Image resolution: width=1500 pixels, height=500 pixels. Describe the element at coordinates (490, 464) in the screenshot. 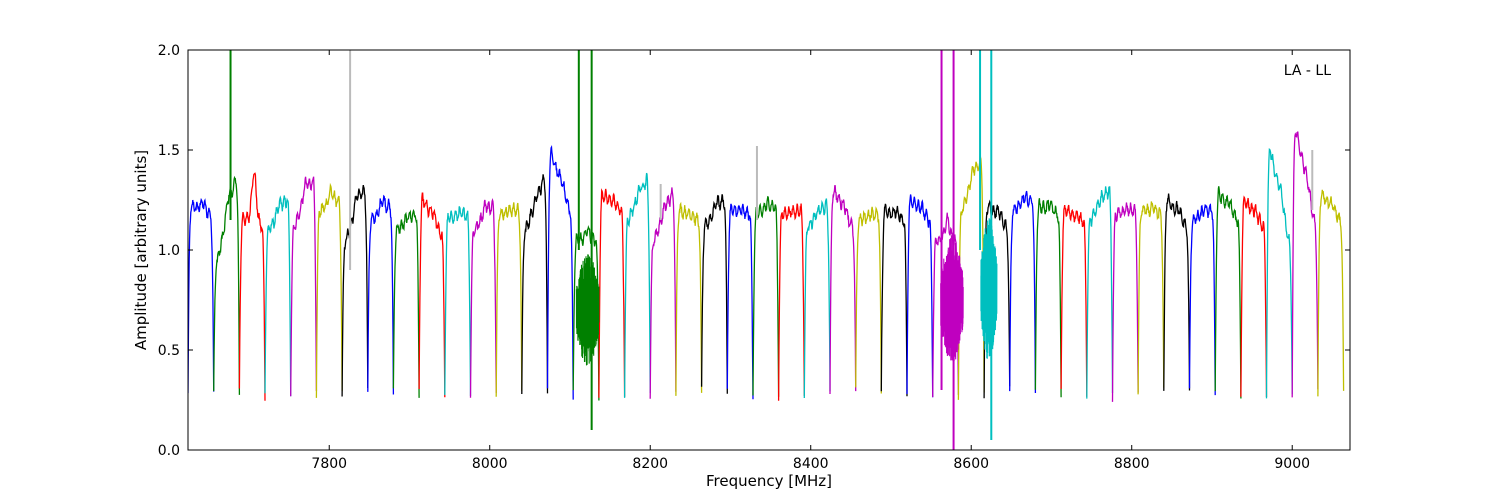

I see `x-tick-label: 8000` at that location.